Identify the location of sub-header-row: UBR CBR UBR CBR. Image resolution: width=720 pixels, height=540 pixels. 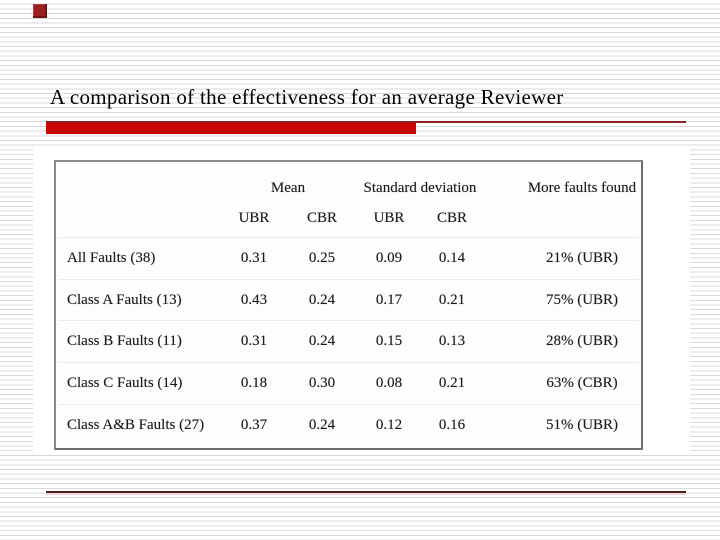
(348, 218).